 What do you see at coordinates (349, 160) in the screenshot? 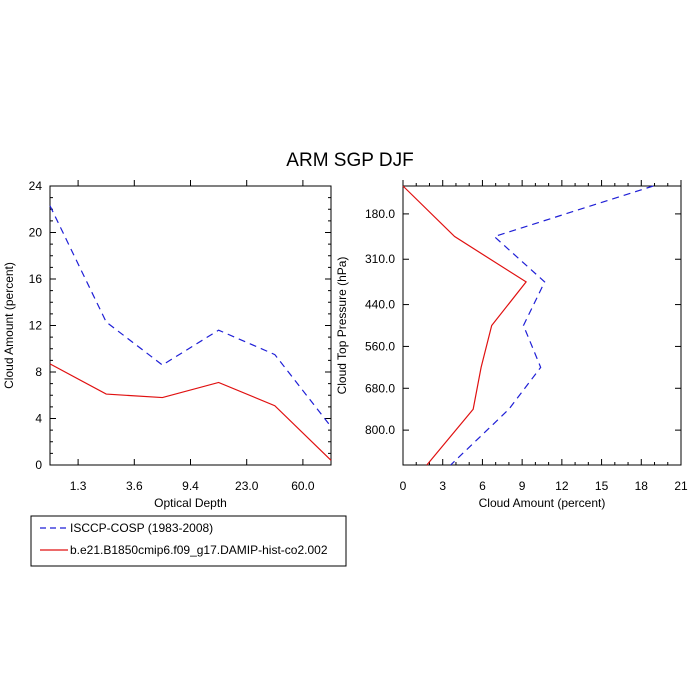
I see `chart-title: ARM SGP DJF` at bounding box center [349, 160].